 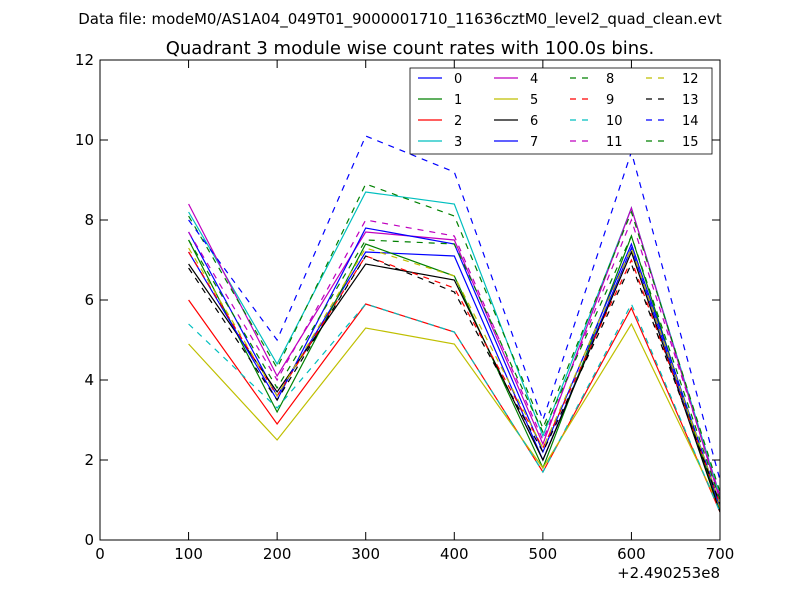 What do you see at coordinates (631, 554) in the screenshot?
I see `x-tick-label: 600` at bounding box center [631, 554].